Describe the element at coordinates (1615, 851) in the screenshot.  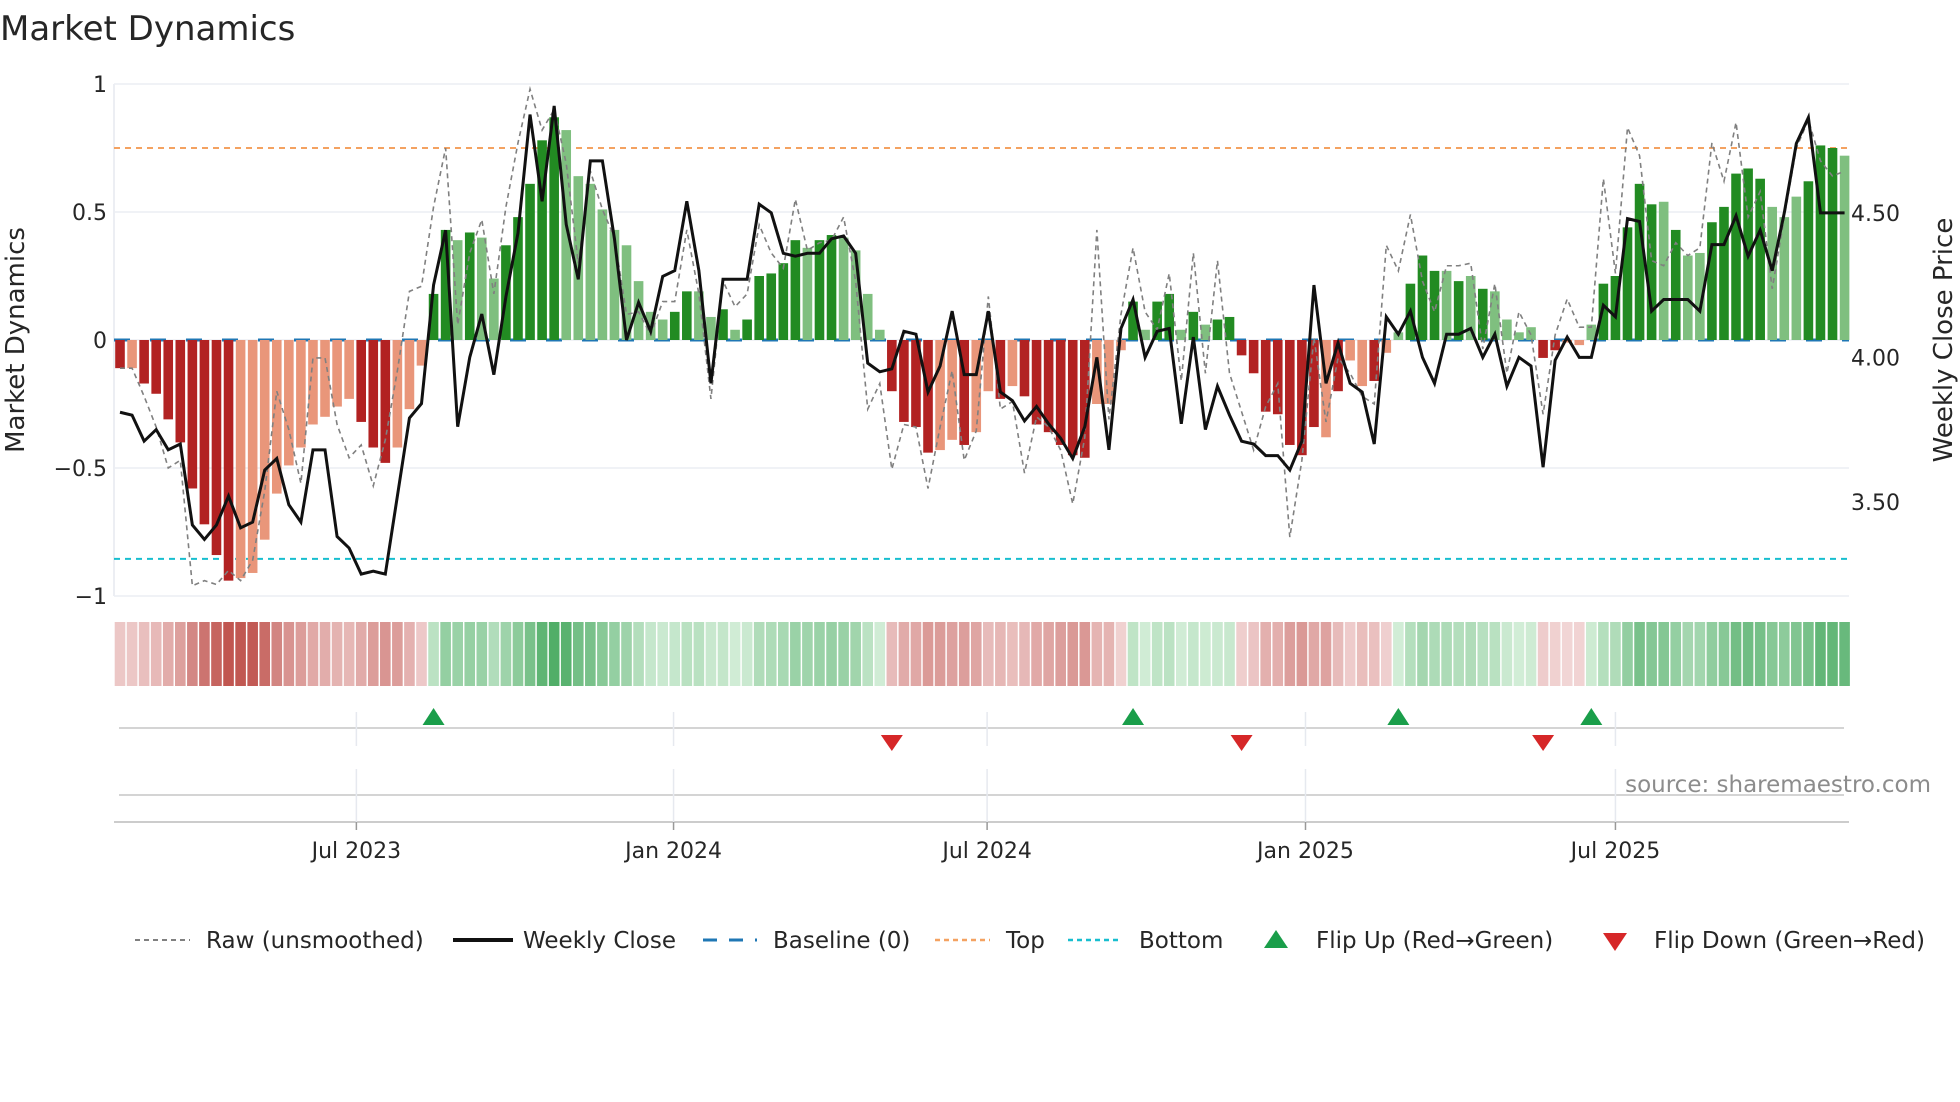
I see `x-tick-label: Jul 2025` at that location.